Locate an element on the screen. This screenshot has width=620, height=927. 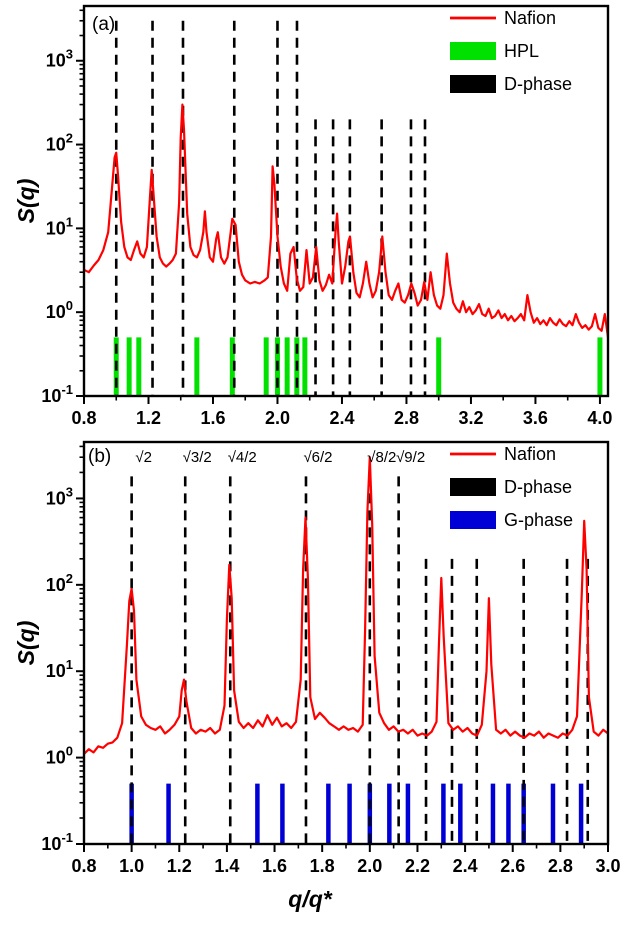
x-tick-label: 4.0 is located at coordinates (599, 418).